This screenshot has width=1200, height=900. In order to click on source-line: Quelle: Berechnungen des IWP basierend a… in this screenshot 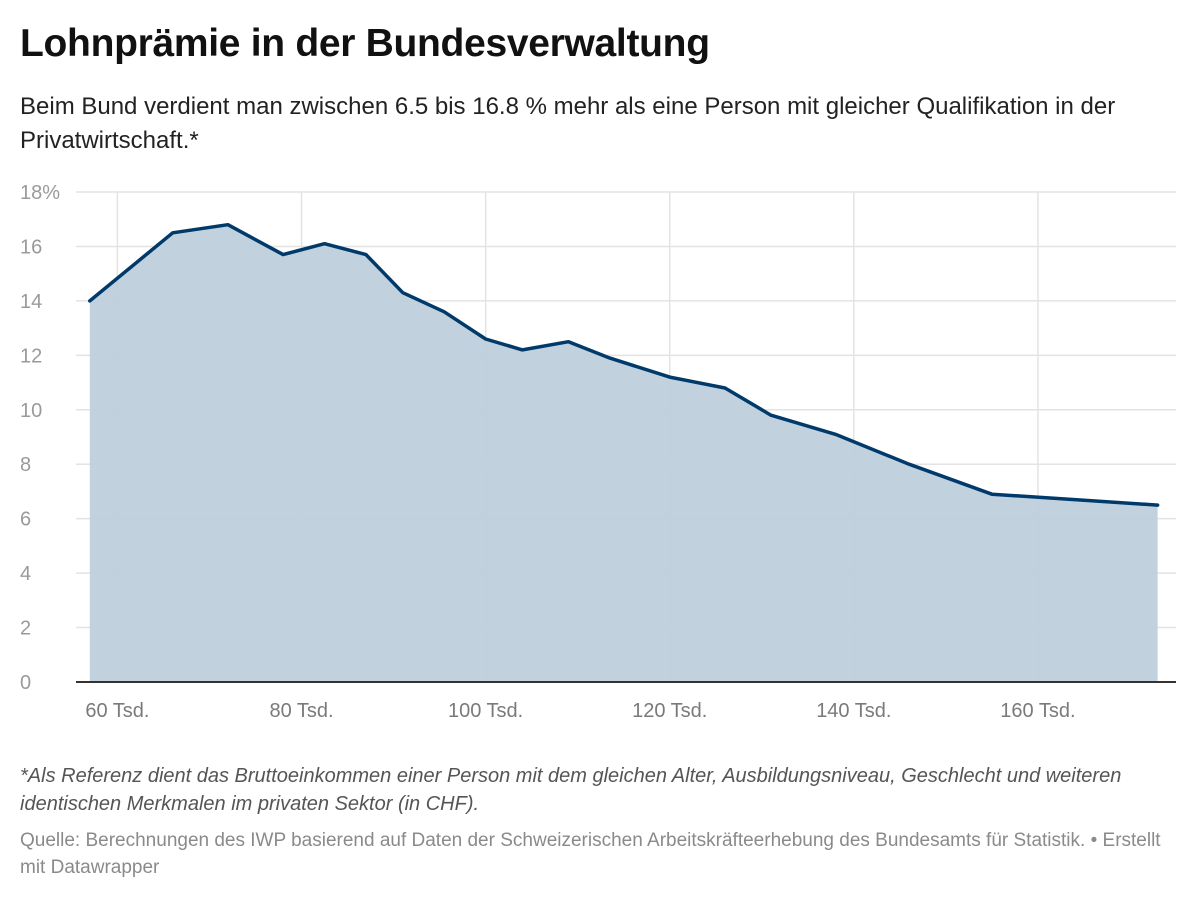, I will do `click(590, 854)`.